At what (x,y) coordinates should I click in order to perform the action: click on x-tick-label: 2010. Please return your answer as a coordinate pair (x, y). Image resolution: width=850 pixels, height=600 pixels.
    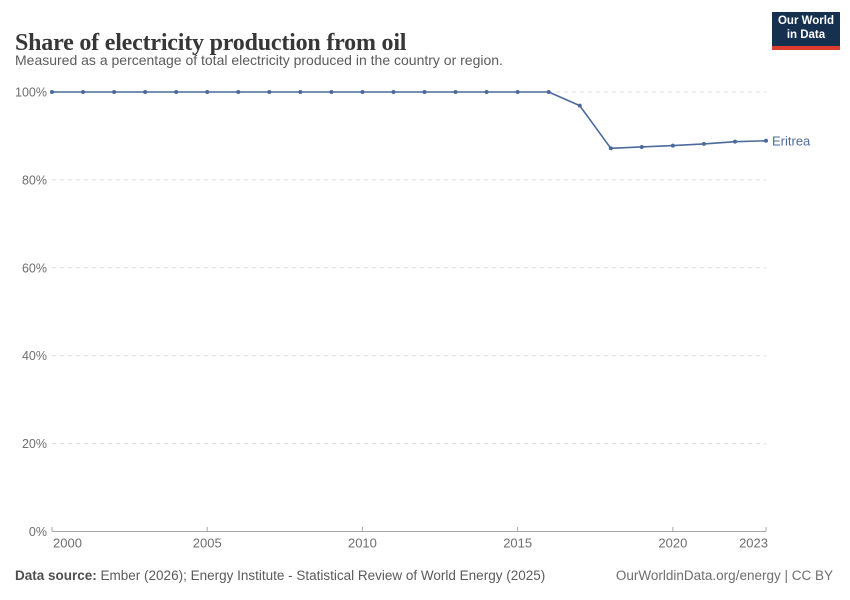
    Looking at the image, I should click on (362, 543).